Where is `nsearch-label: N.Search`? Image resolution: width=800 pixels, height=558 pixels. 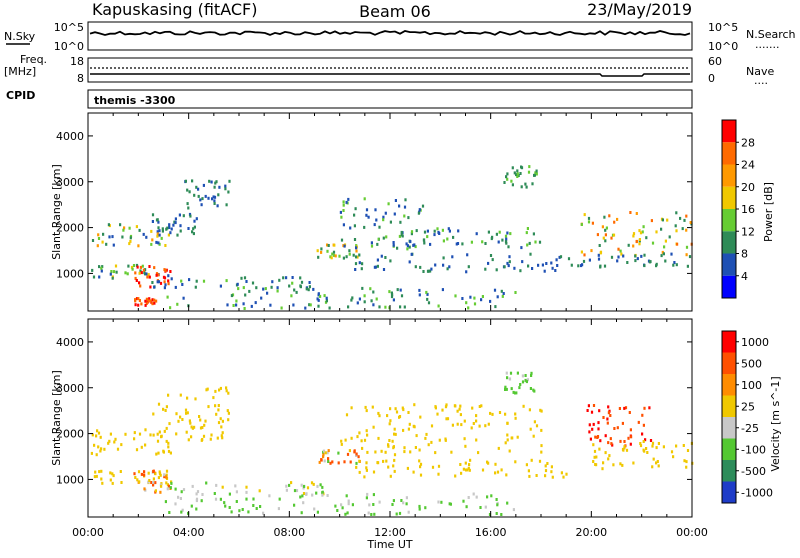 nsearch-label: N.Search is located at coordinates (771, 34).